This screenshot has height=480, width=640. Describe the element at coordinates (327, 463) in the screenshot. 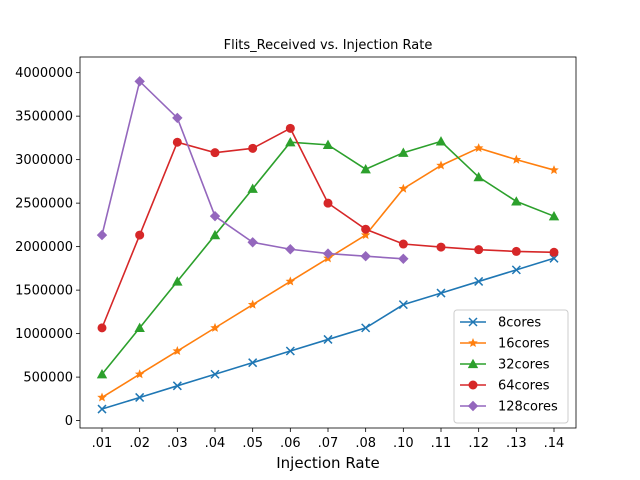

I see `x-axis-title: Injection Rate` at that location.